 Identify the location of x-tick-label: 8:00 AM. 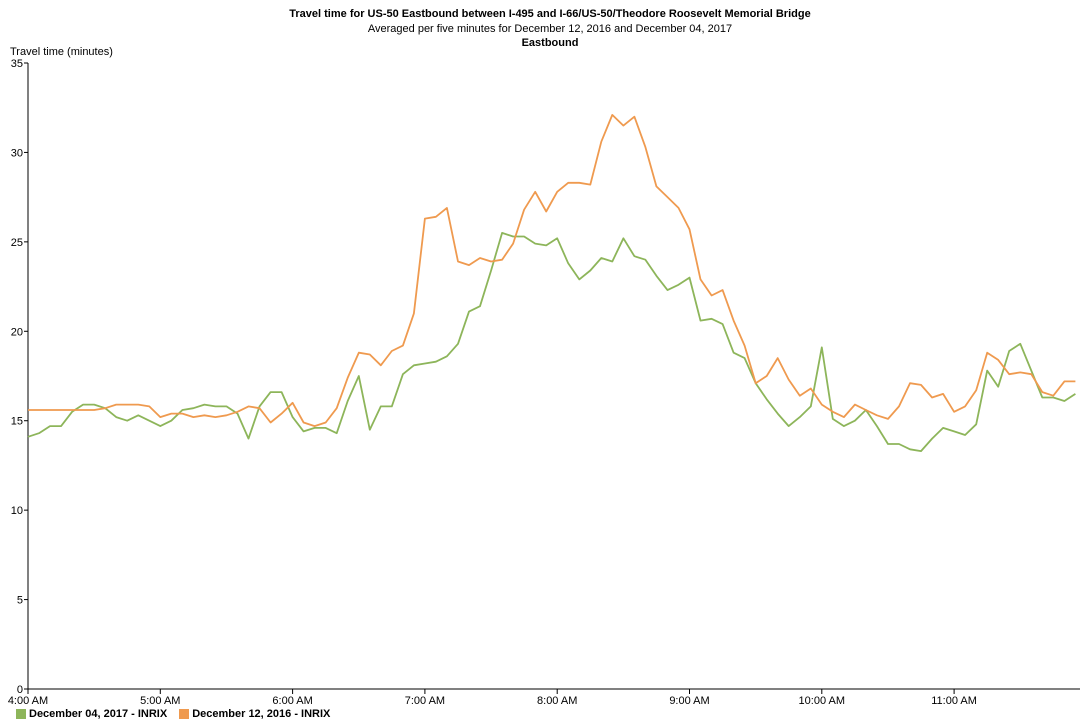
(557, 701).